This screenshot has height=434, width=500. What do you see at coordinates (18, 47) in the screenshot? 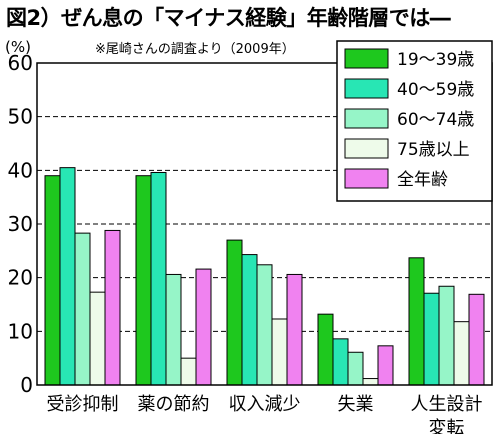
I see `y-axis-unit: (%)` at bounding box center [18, 47].